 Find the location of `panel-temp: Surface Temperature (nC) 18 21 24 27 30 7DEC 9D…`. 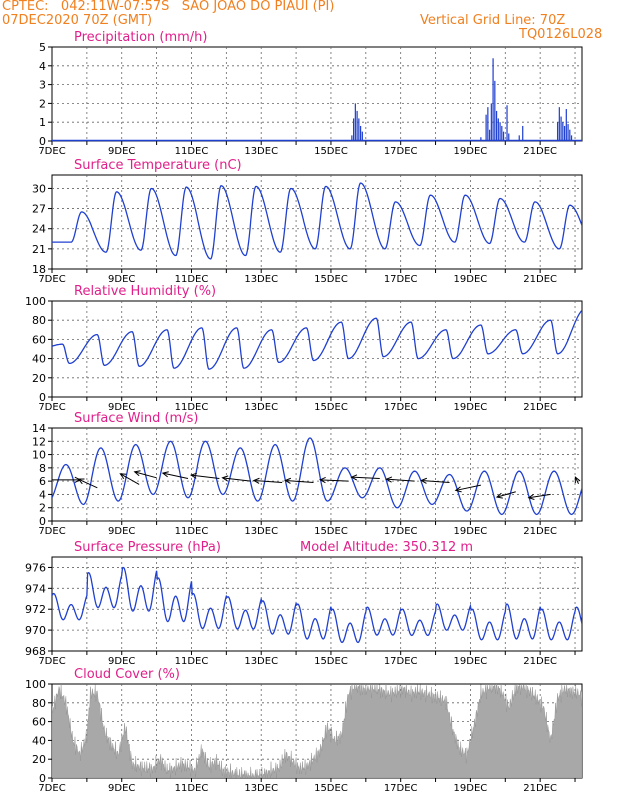

panel-temp: Surface Temperature (nC) 18 21 24 27 30 7DEC 9D… is located at coordinates (307, 221).